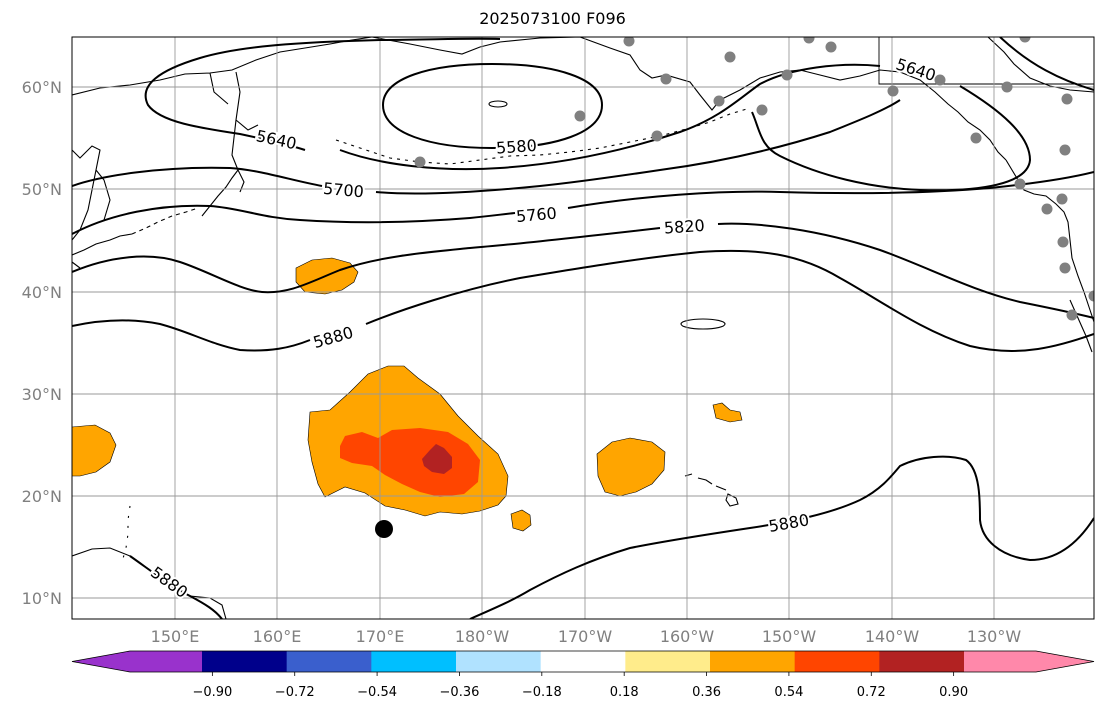  I want to click on colorbar-outline, so click(583, 661).